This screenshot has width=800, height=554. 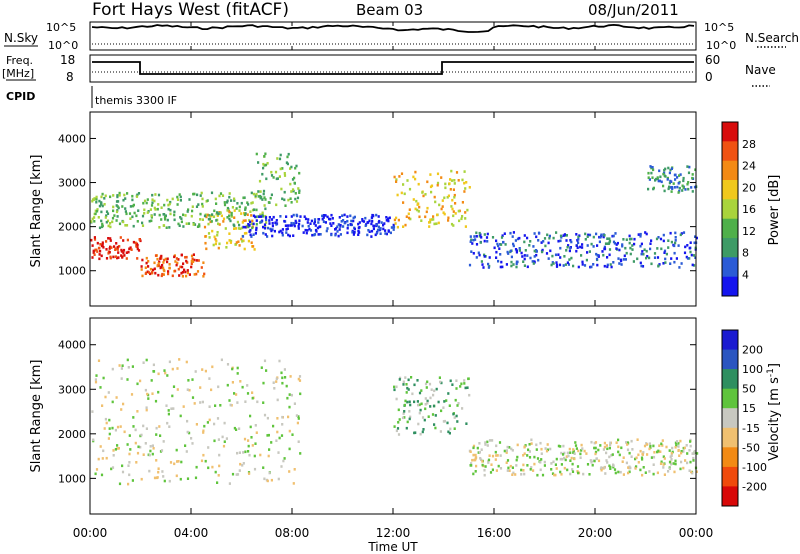 I want to click on velocity-colorbar-swatch, so click(x=730, y=398).